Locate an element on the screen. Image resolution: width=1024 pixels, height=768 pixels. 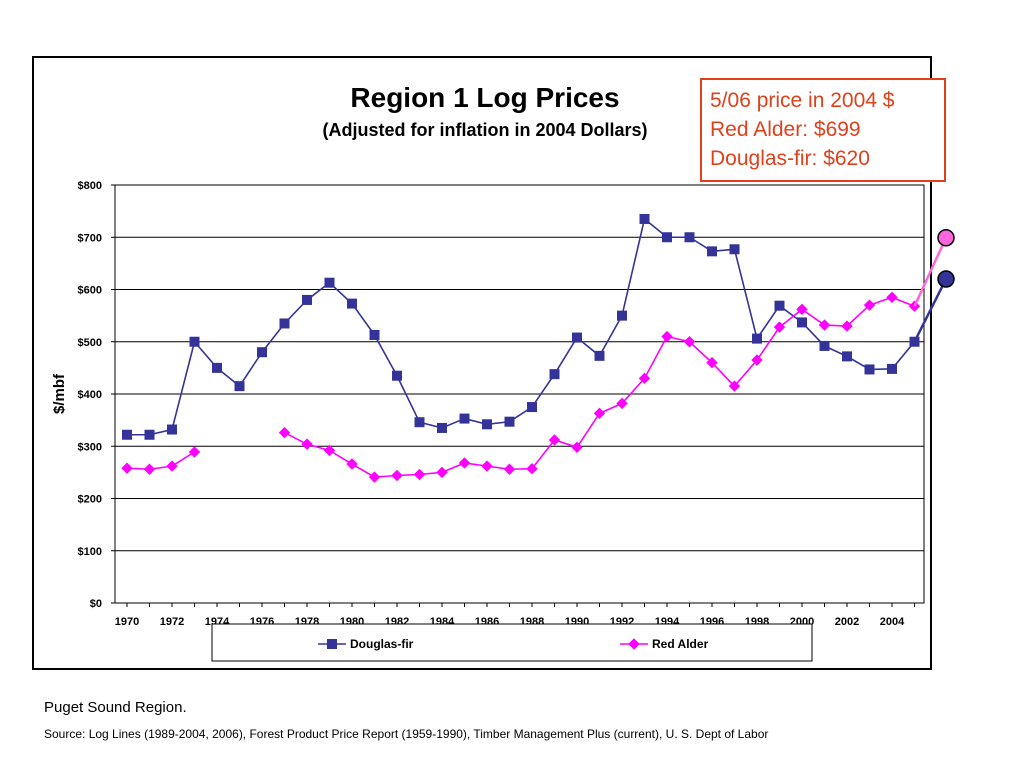
chart-title: Region 1 Log Prices is located at coordinates (485, 97).